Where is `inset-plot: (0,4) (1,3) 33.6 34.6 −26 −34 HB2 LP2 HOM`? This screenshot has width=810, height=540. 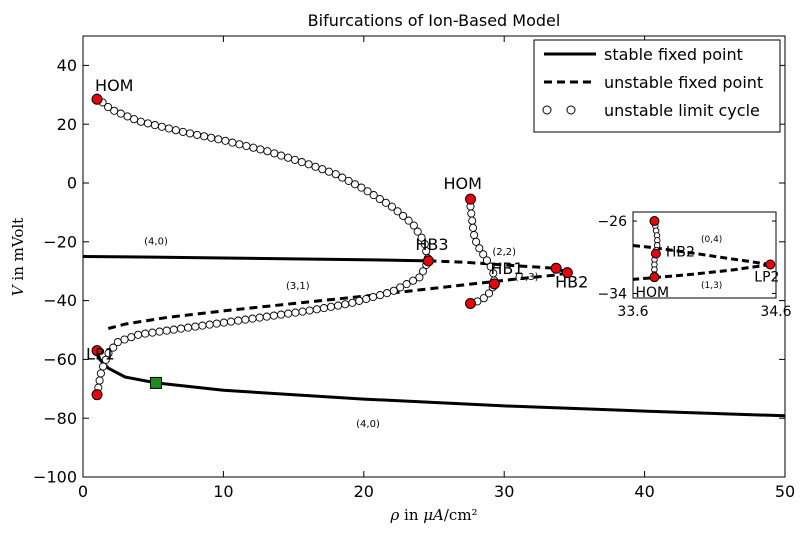
inset-plot: (0,4) (1,3) 33.6 34.6 −26 −34 HB2 LP2 HOM is located at coordinates (694, 265).